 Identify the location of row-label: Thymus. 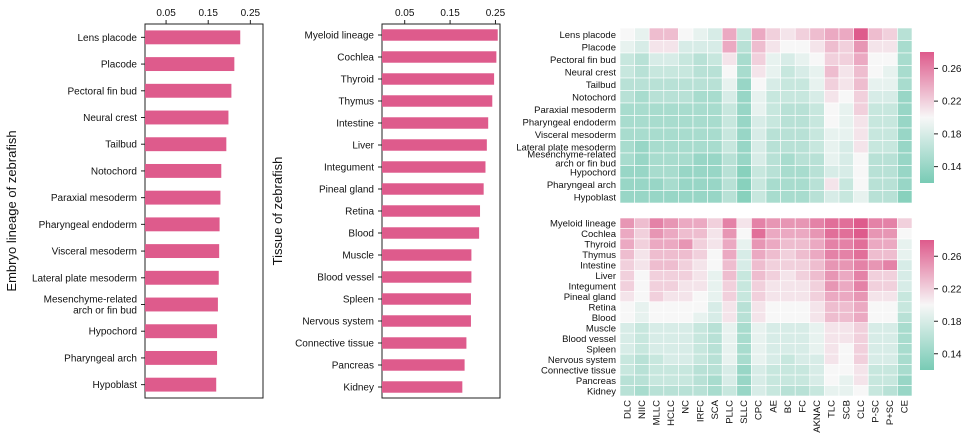
(599, 255).